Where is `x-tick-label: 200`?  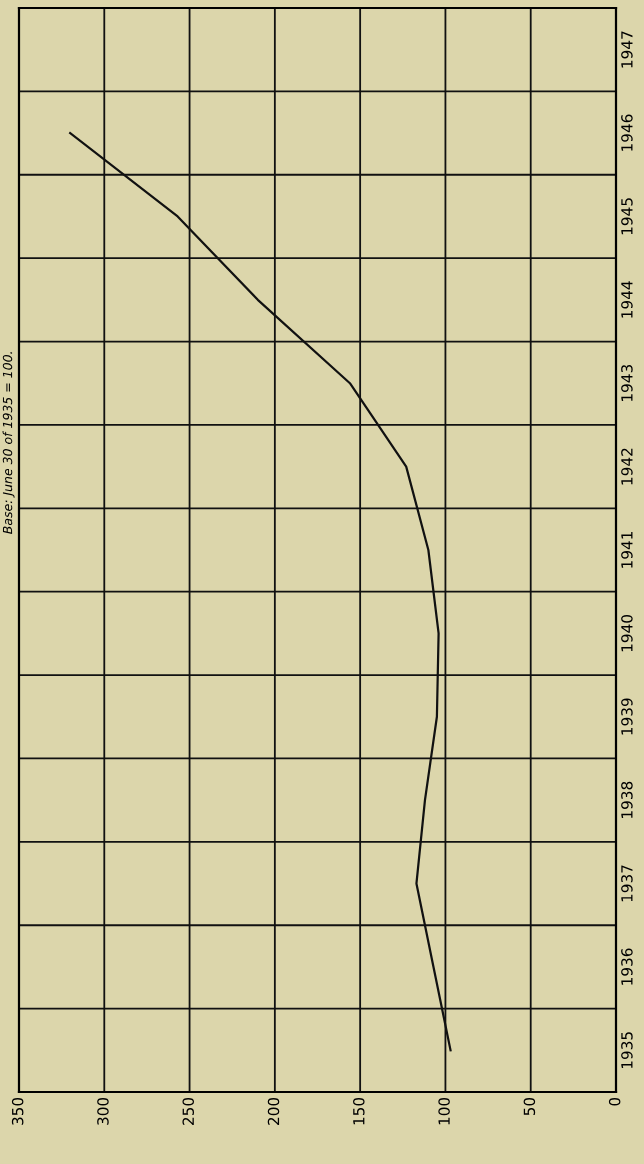
x-tick-label: 200 is located at coordinates (273, 1111).